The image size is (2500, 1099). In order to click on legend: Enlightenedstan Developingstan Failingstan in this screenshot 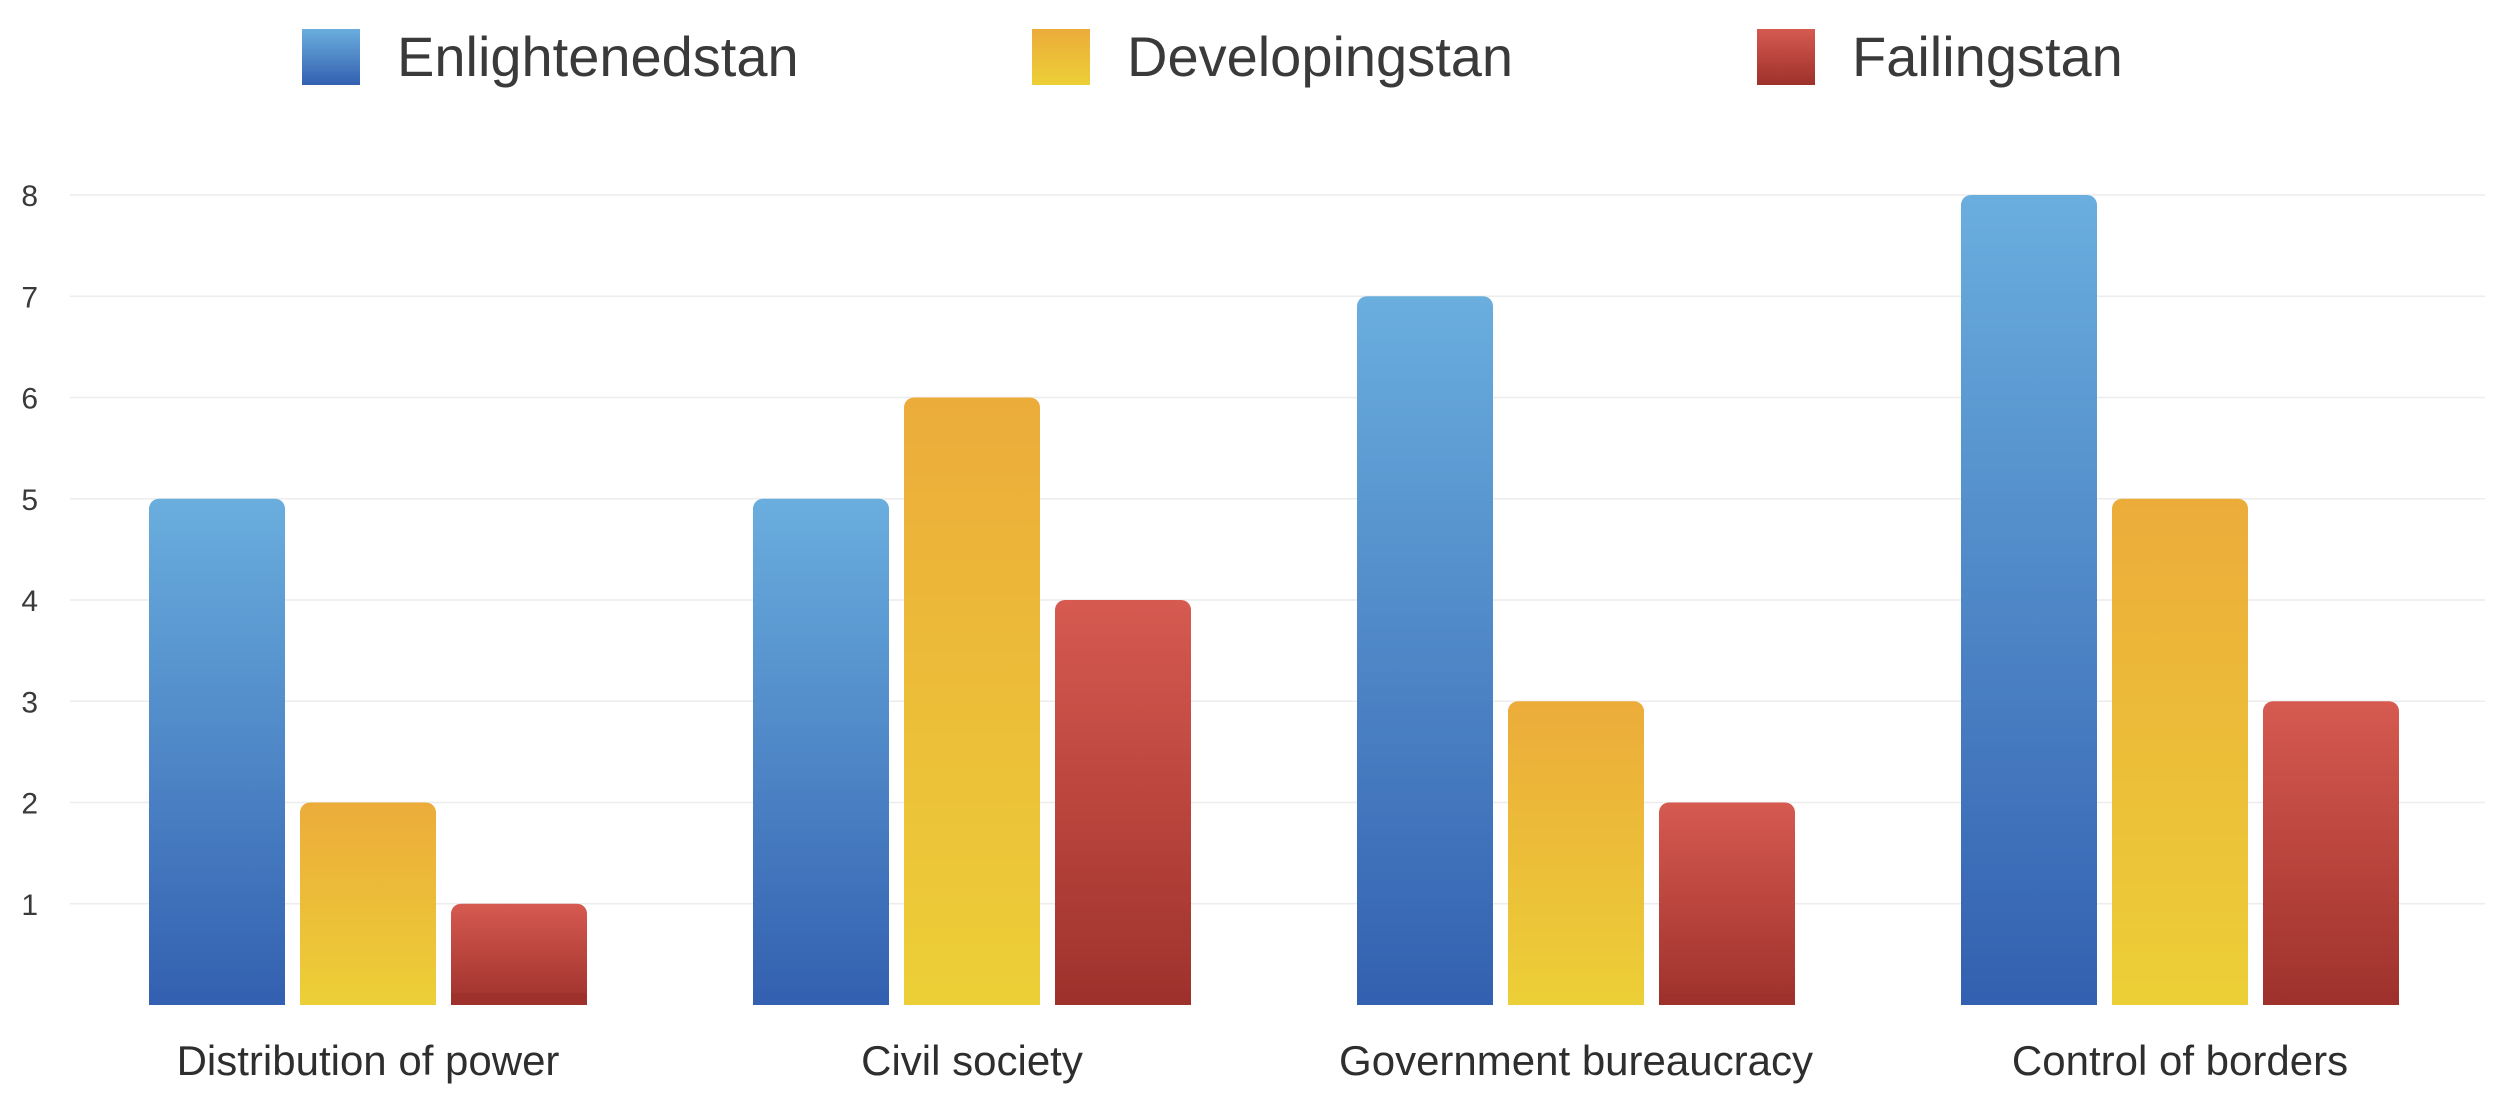, I will do `click(1212, 56)`.